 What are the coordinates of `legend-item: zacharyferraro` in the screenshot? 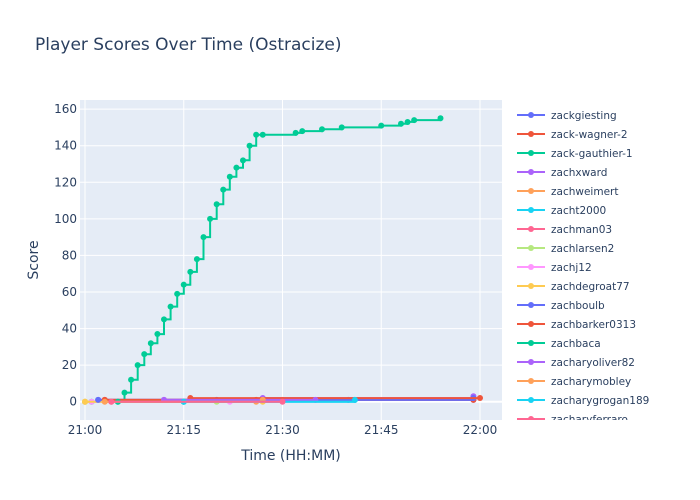 It's located at (572, 420).